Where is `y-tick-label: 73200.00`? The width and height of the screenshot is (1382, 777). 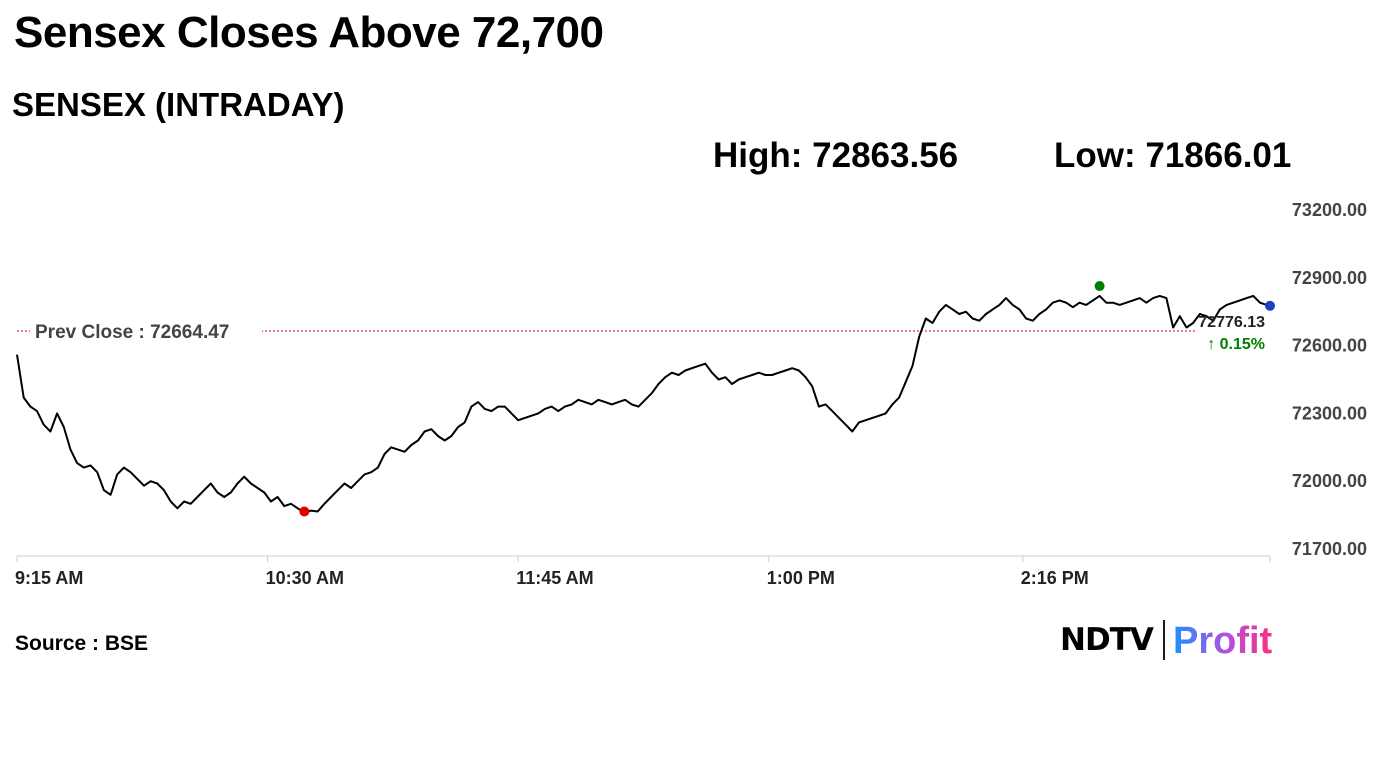 y-tick-label: 73200.00 is located at coordinates (1329, 210).